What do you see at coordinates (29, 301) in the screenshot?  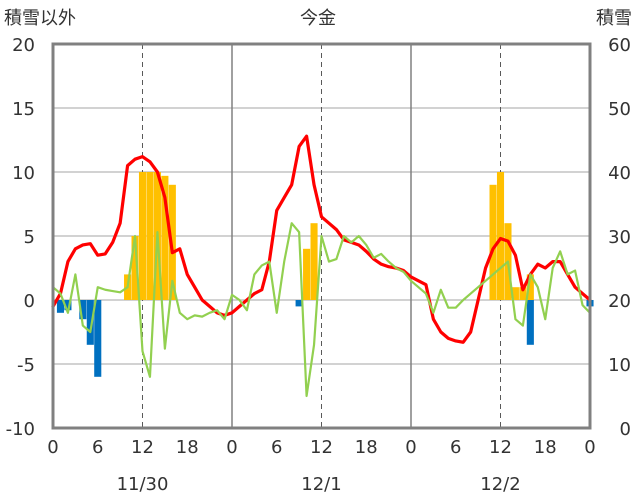 I see `left-tick-label: 0` at bounding box center [29, 301].